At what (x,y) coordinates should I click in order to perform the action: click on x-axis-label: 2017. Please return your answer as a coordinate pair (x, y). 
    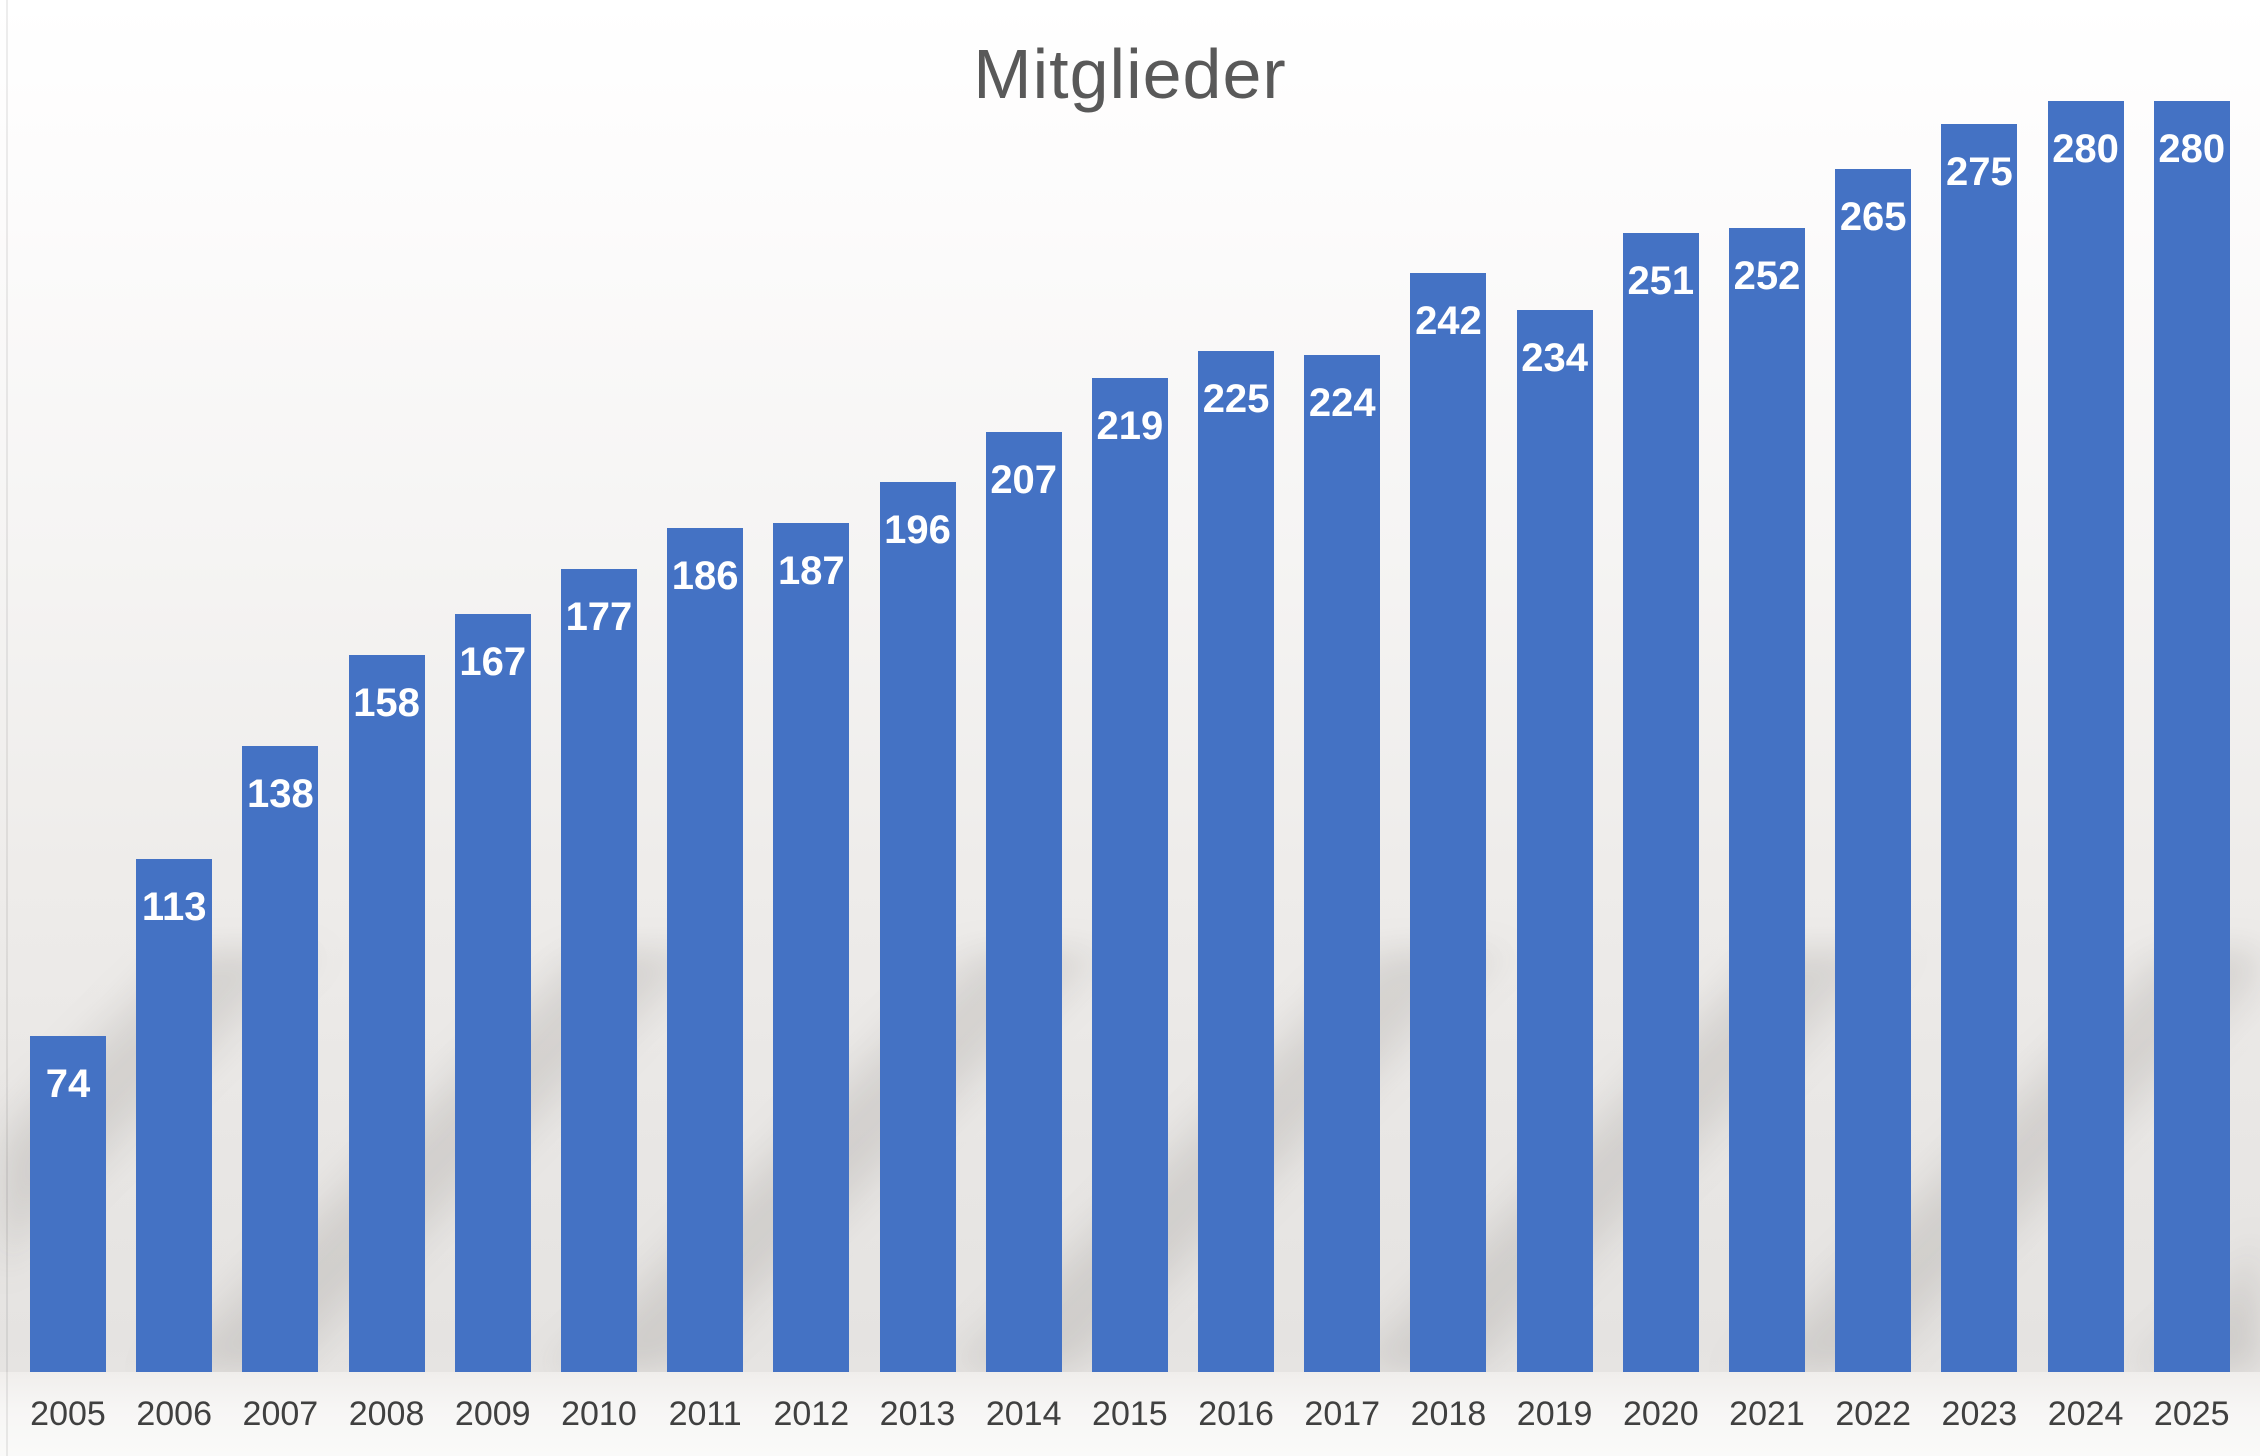
    Looking at the image, I should click on (1342, 1414).